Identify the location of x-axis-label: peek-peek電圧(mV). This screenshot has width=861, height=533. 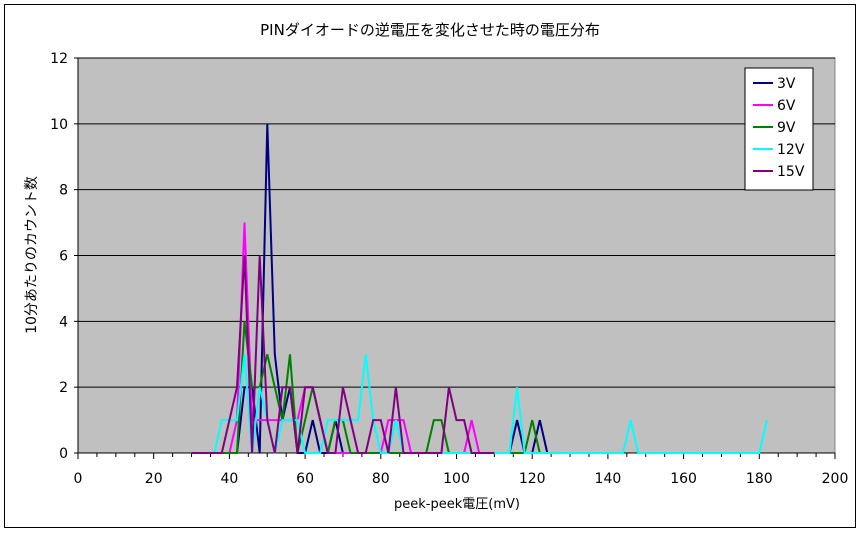
(457, 504).